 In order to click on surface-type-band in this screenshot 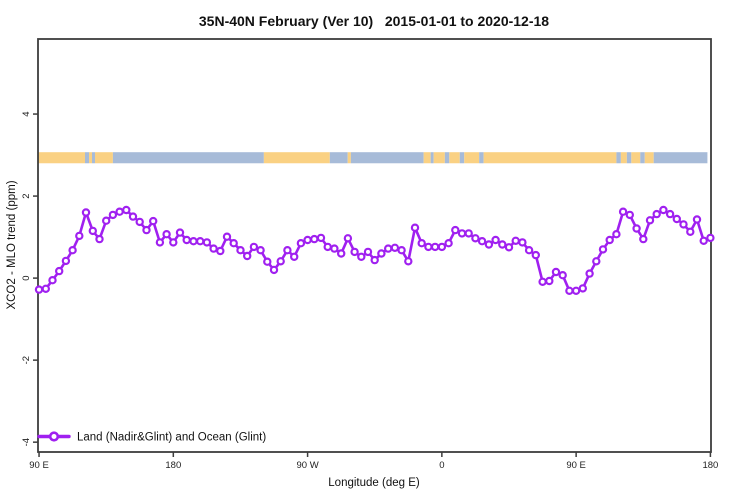, I will do `click(373, 158)`.